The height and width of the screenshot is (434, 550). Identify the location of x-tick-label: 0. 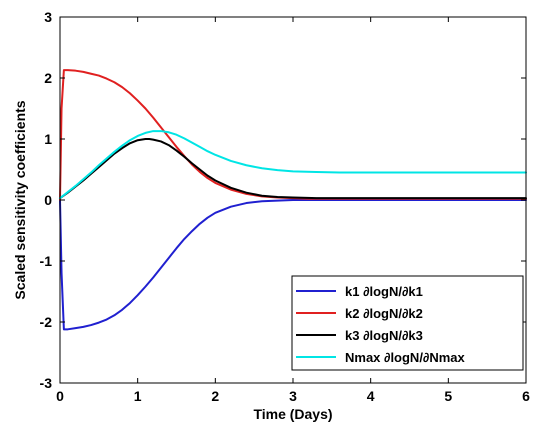
(60, 396).